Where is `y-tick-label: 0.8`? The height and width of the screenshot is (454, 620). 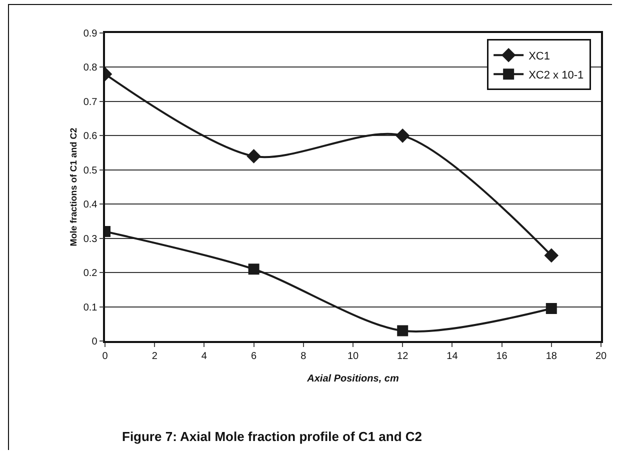 y-tick-label: 0.8 is located at coordinates (90, 68).